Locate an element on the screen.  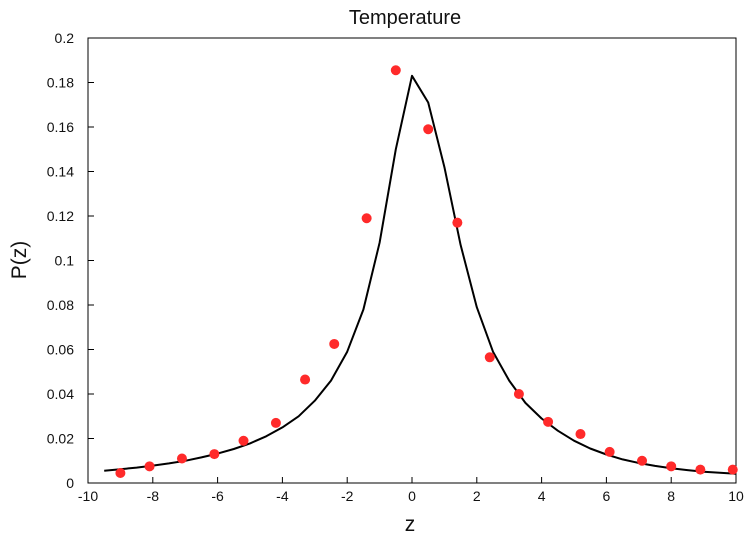
x-tick-label: -8 is located at coordinates (153, 496).